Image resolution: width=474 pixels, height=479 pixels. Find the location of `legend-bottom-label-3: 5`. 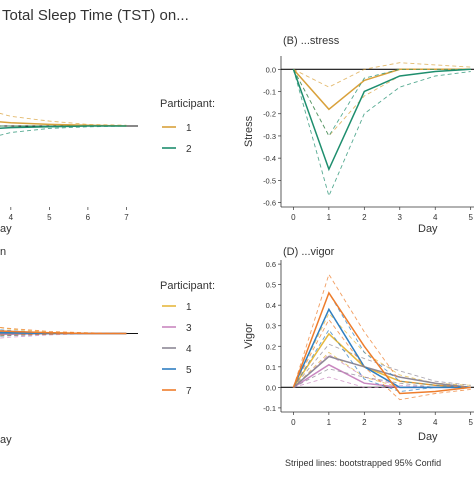

legend-bottom-label-3: 5 is located at coordinates (189, 370).